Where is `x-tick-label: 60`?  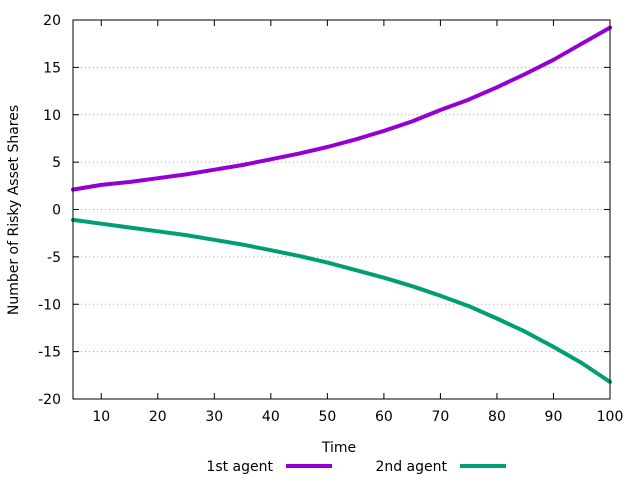
x-tick-label: 60 is located at coordinates (384, 417).